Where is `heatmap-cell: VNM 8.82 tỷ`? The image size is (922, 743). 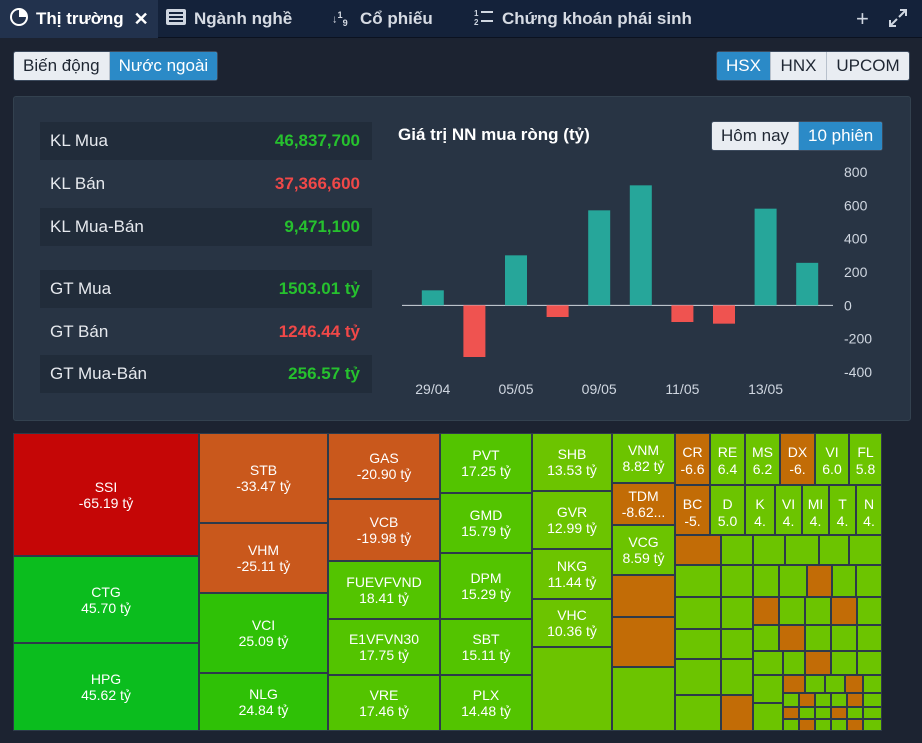 heatmap-cell: VNM 8.82 tỷ is located at coordinates (643, 458).